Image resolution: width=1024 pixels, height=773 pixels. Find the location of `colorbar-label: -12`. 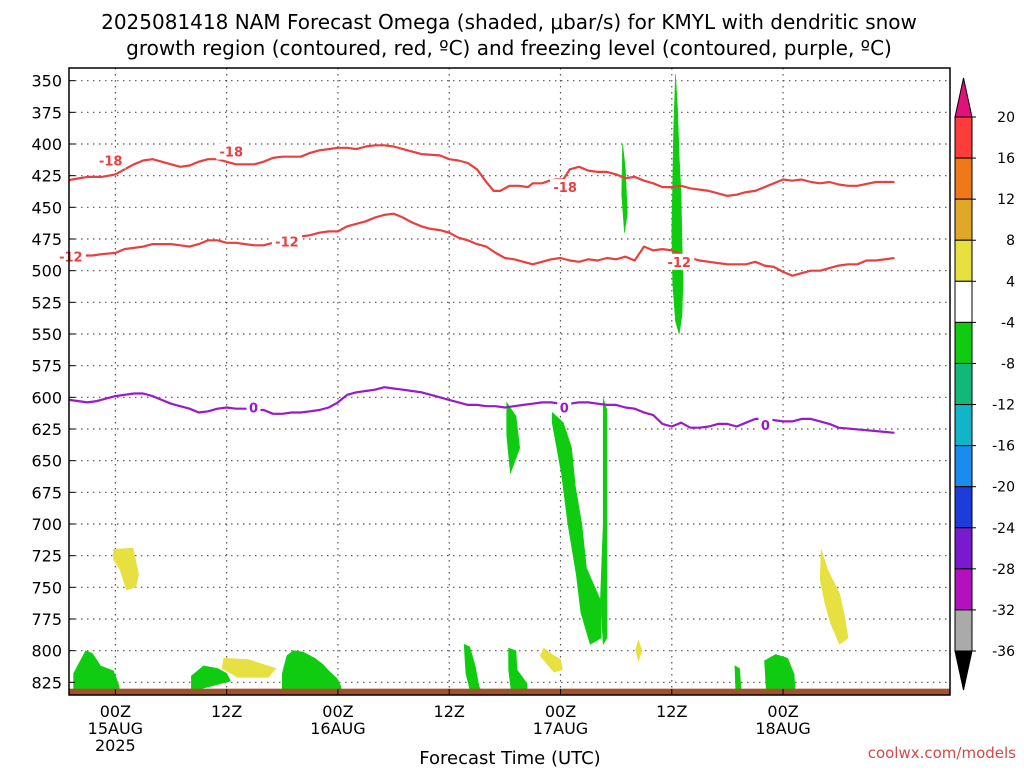

colorbar-label: -12 is located at coordinates (1003, 406).